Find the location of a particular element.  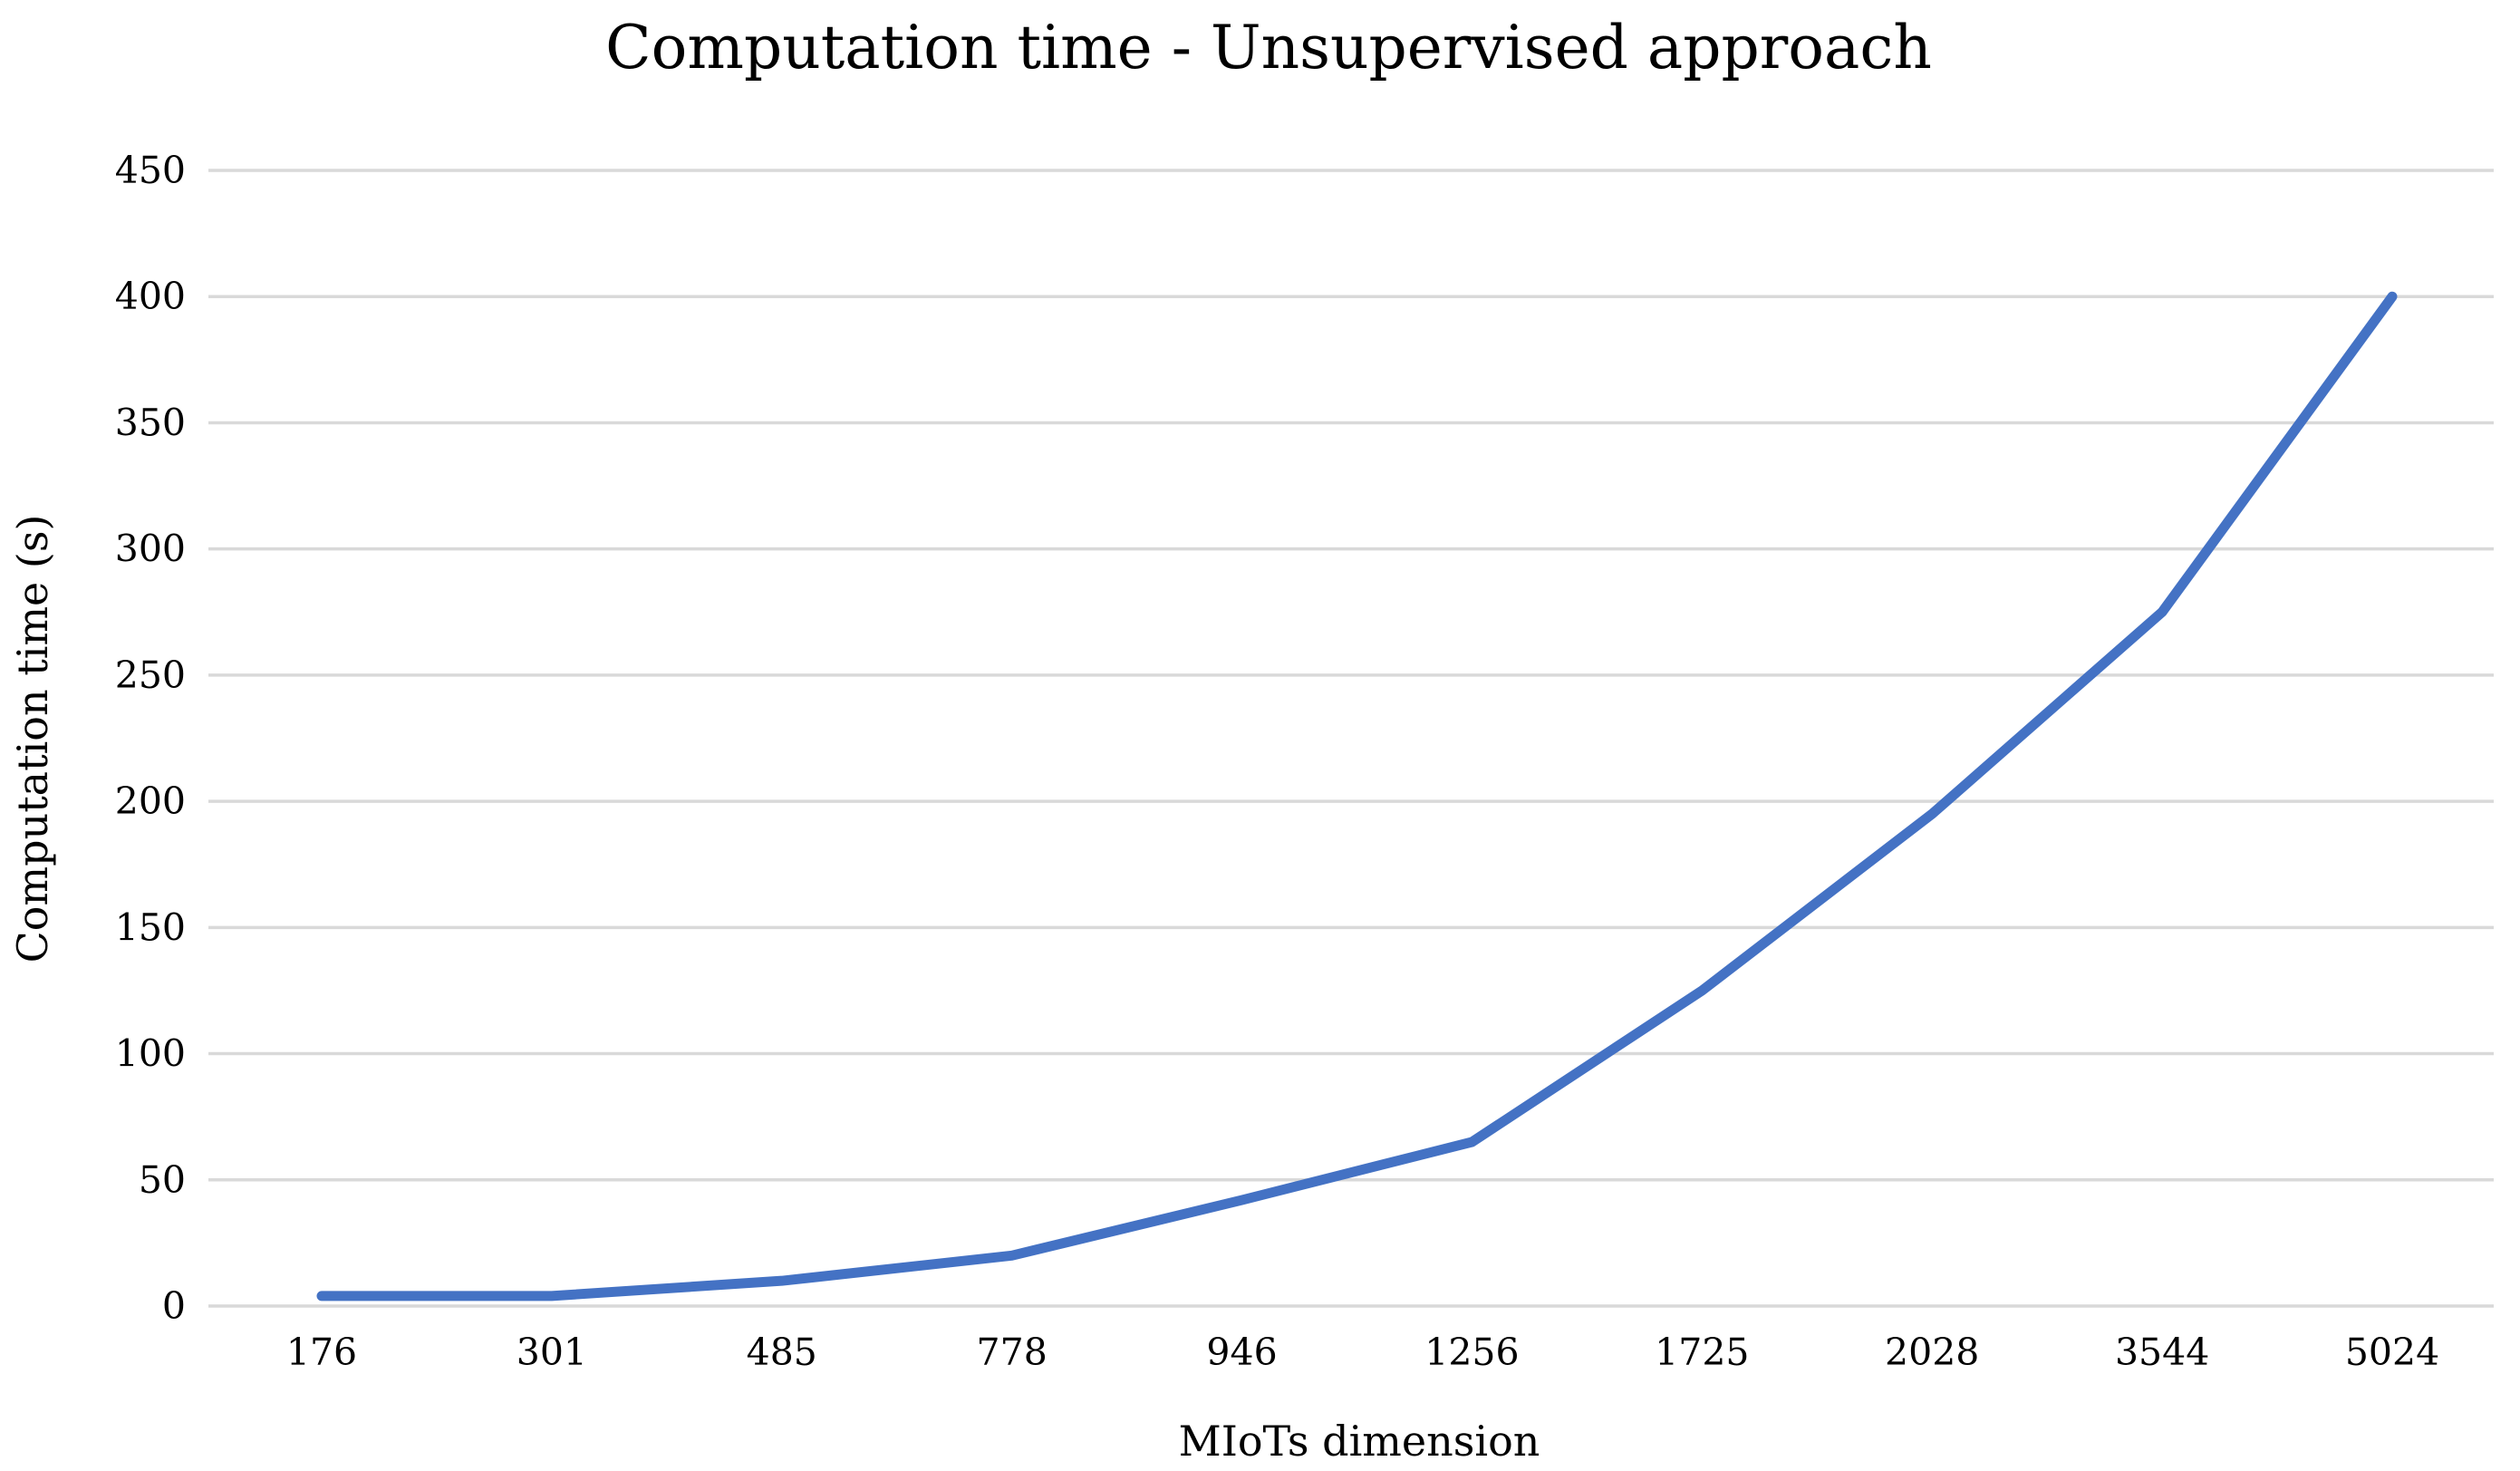

y-tick-label: 350 is located at coordinates (150, 422).